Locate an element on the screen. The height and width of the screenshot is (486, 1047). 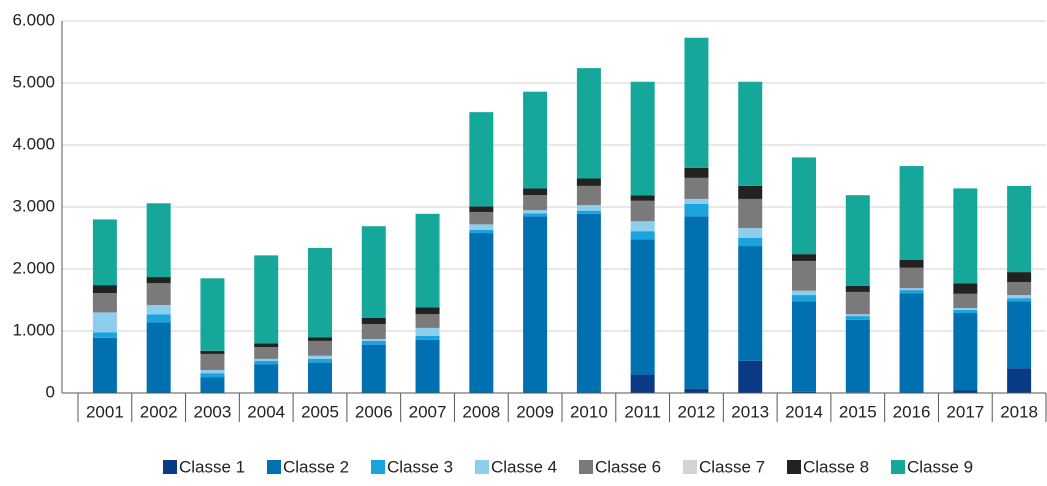
x-tick-label: 2014 is located at coordinates (804, 411).